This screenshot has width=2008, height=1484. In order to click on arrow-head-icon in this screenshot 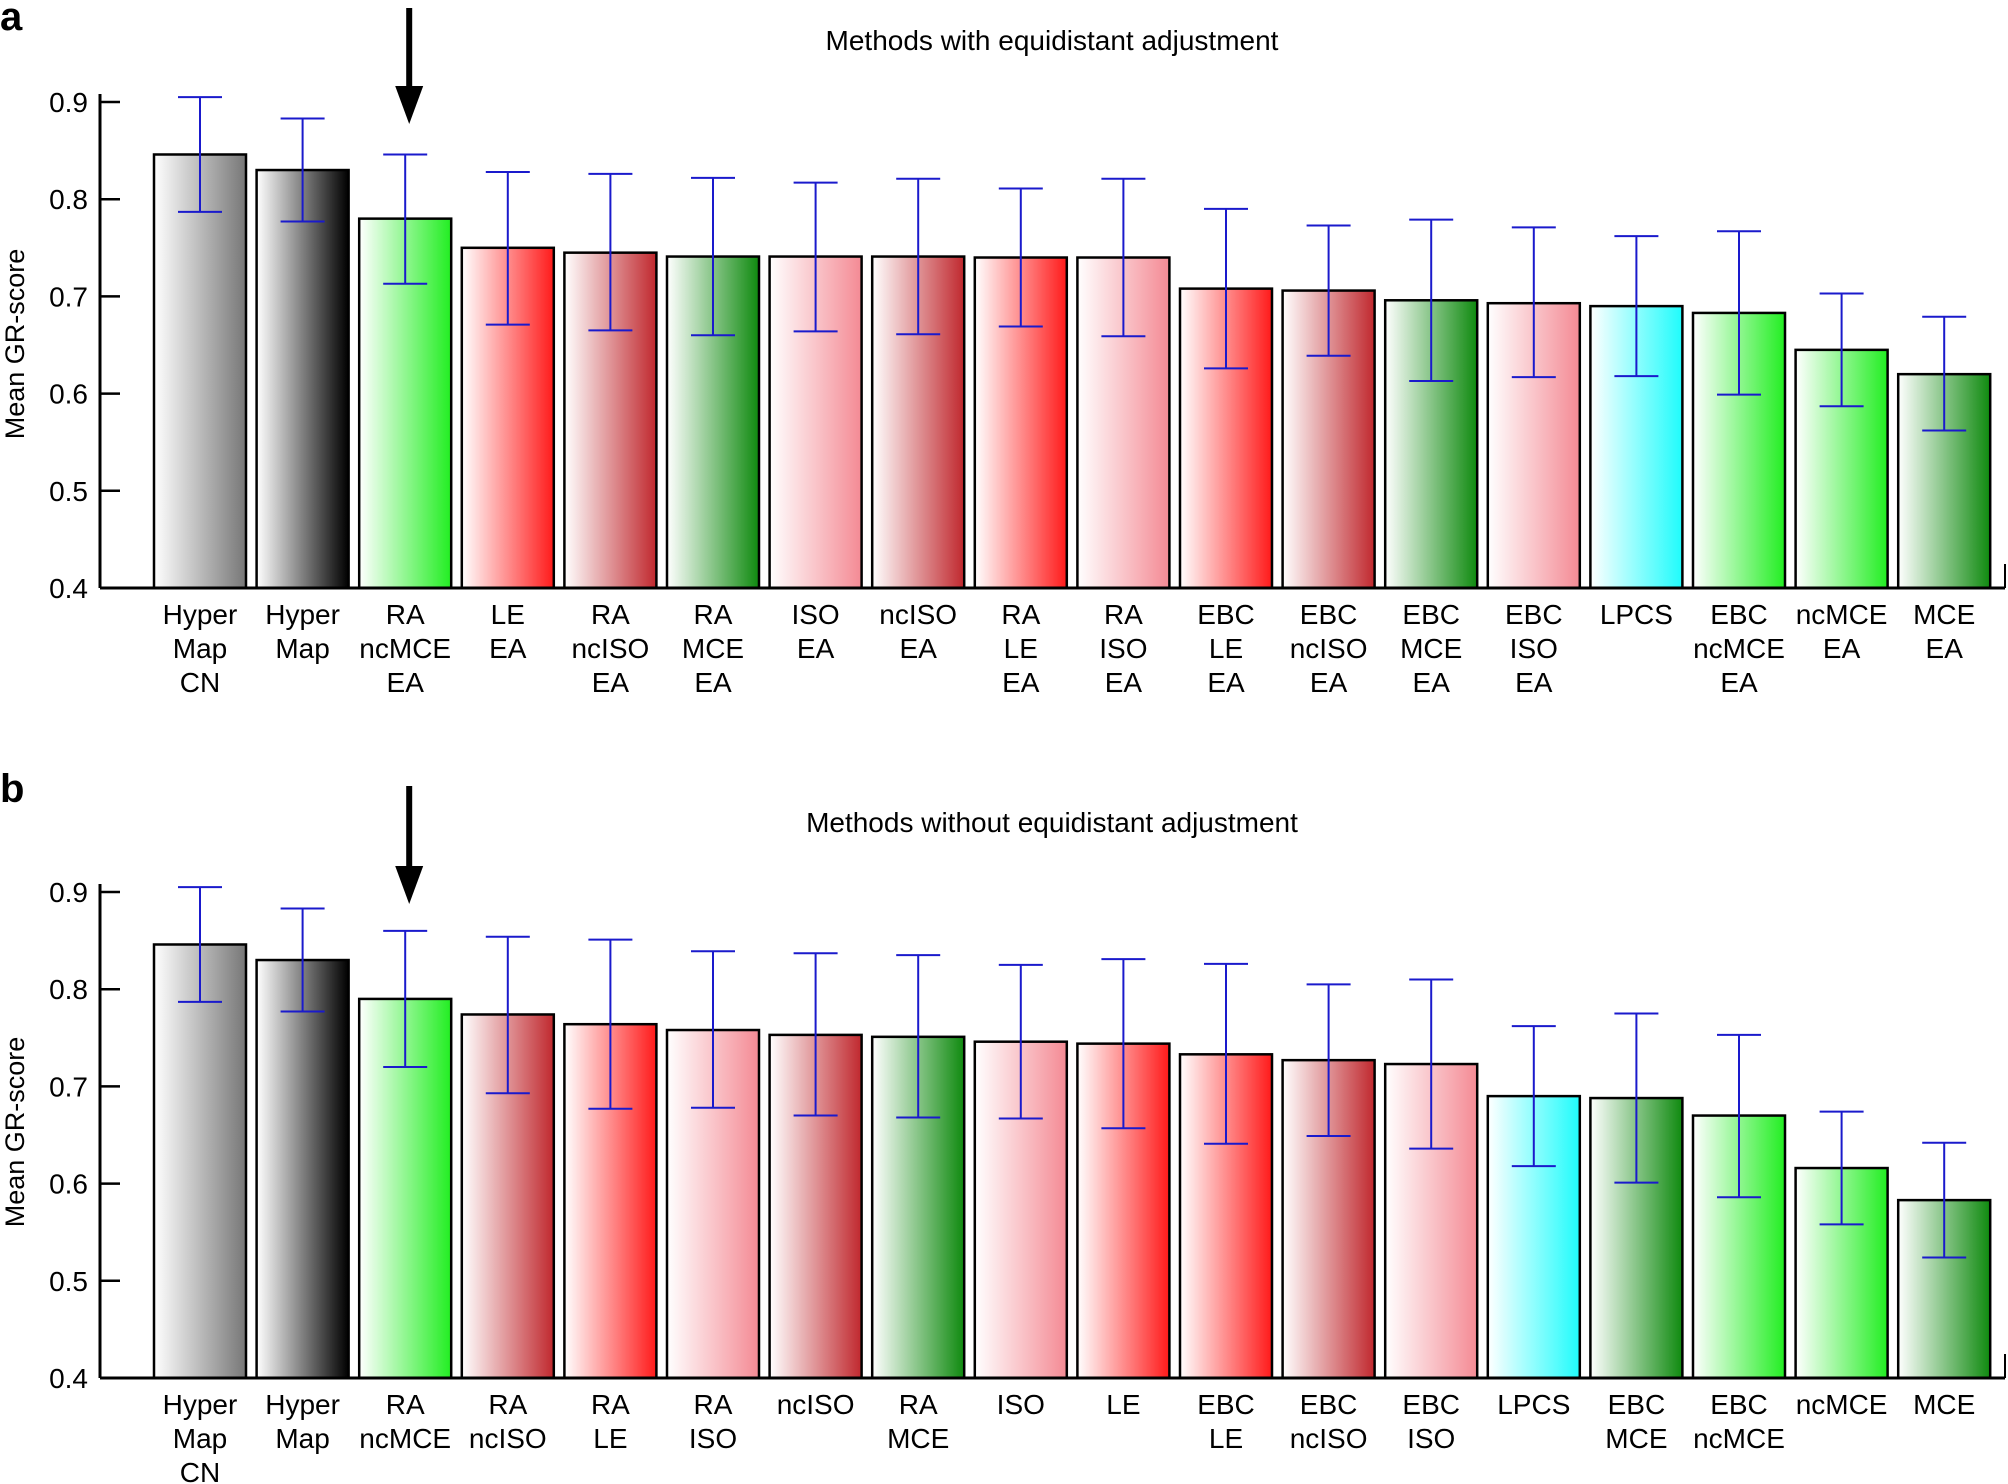, I will do `click(409, 885)`.